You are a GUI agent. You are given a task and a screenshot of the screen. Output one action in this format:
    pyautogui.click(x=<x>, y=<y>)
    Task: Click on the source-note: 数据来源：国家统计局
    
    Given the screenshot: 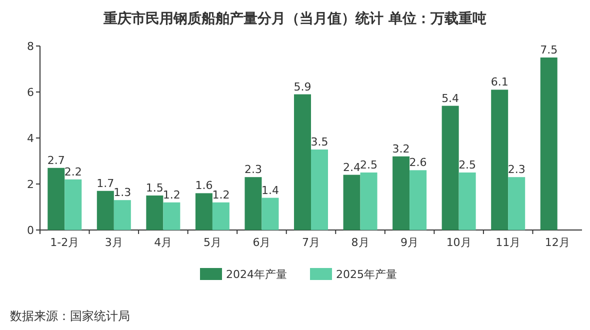 What is the action you would take?
    pyautogui.click(x=70, y=316)
    